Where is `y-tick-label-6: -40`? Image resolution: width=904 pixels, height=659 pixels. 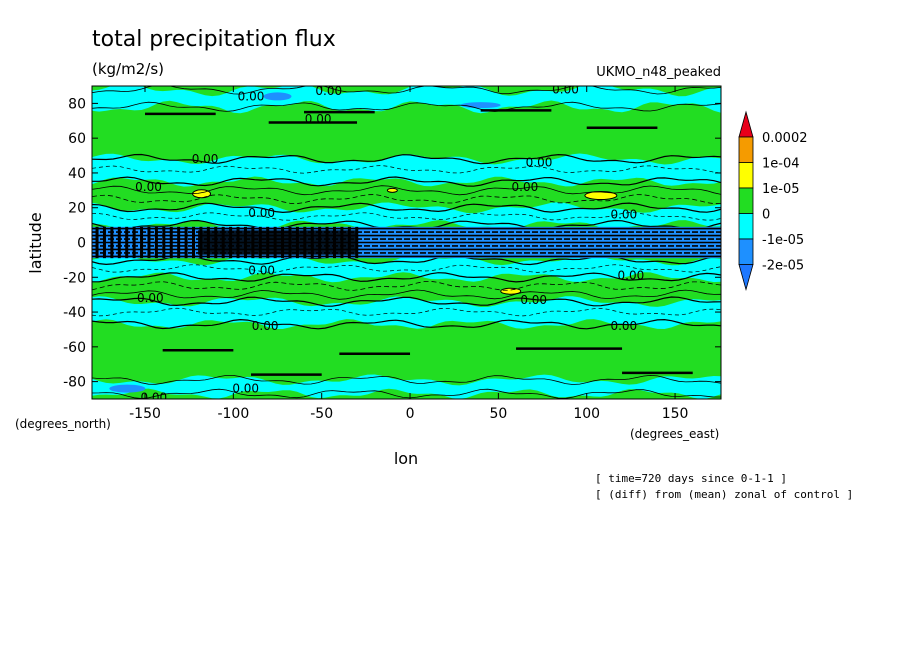
y-tick-label-6: -40 is located at coordinates (74, 313).